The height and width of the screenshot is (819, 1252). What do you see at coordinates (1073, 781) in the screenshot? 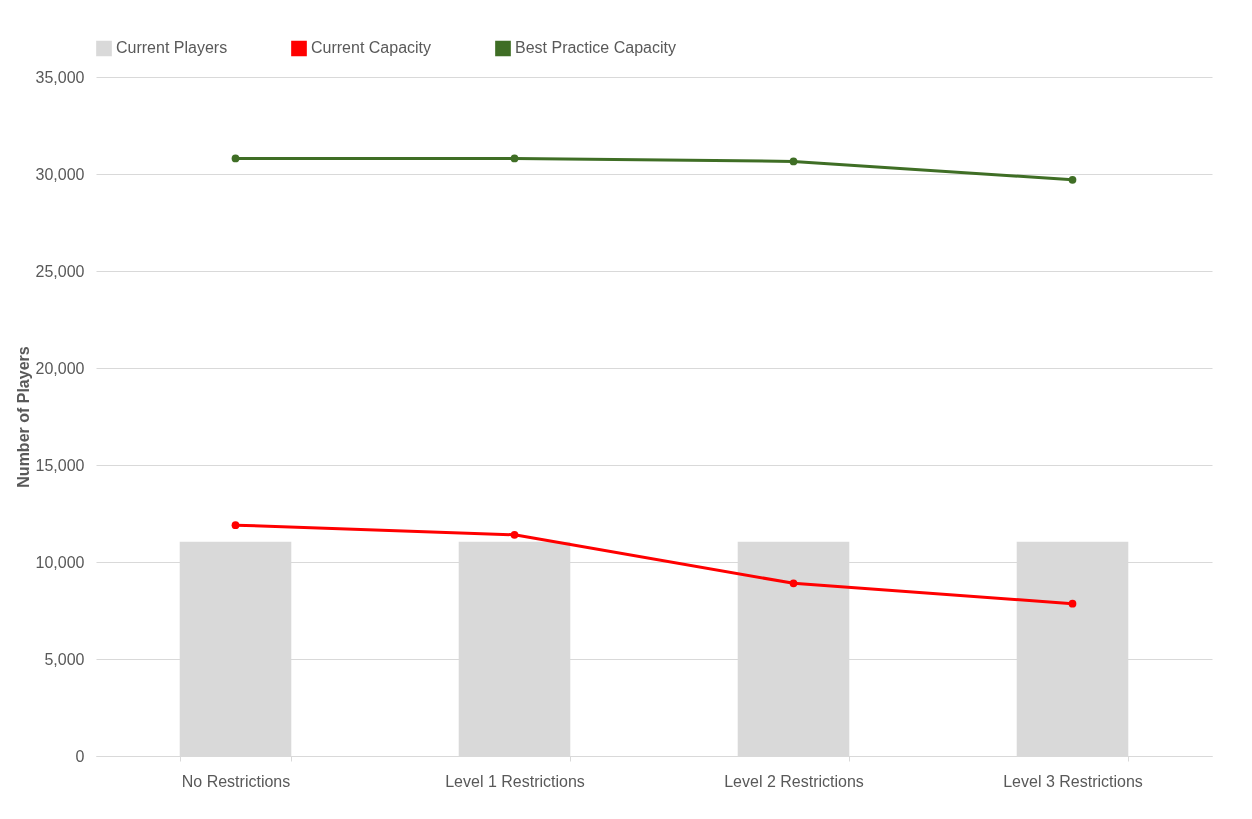
I see `x-tick-label: Level 3 Restrictions` at bounding box center [1073, 781].